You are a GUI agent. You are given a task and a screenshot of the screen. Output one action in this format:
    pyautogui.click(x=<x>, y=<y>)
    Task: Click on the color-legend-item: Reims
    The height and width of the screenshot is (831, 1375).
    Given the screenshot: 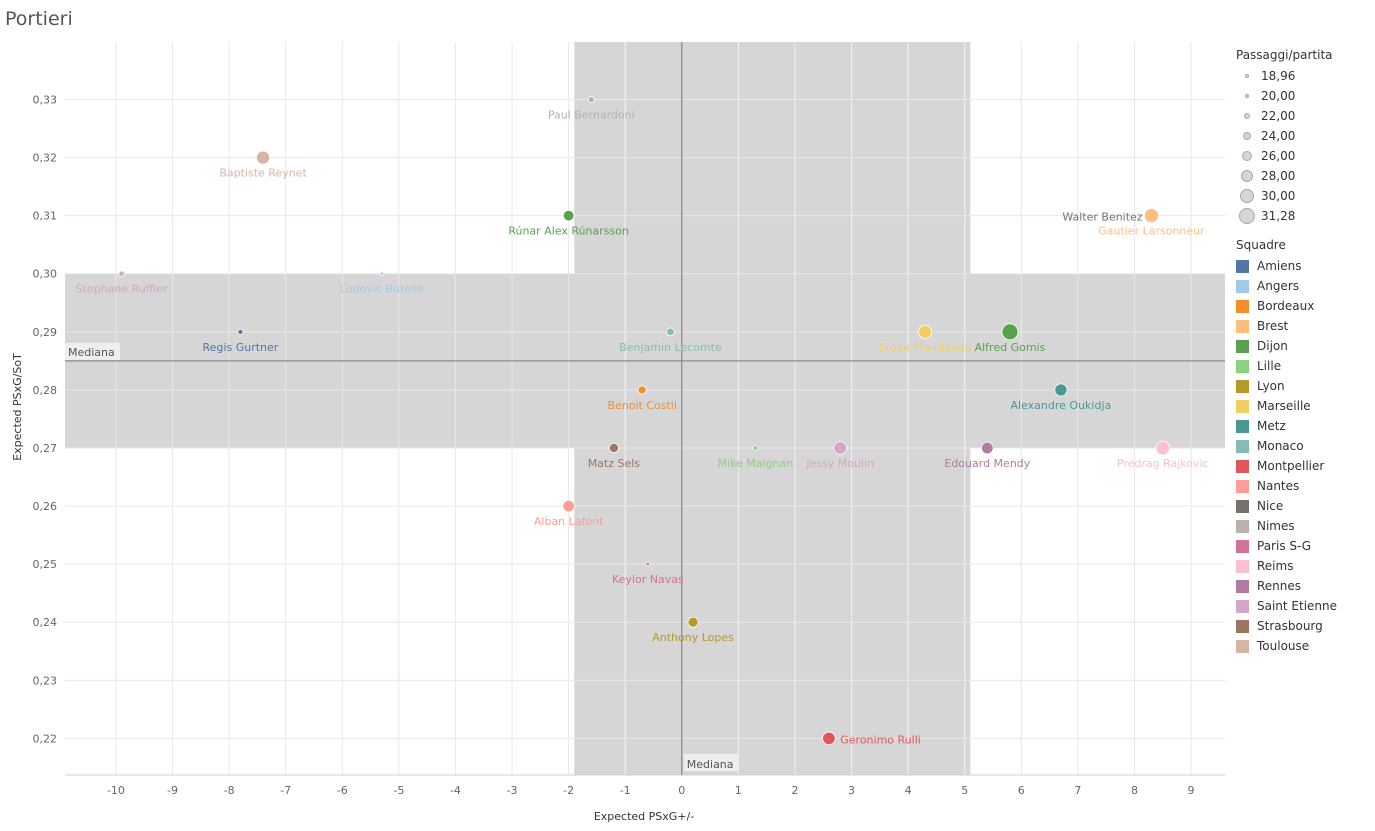 What is the action you would take?
    pyautogui.click(x=1303, y=566)
    